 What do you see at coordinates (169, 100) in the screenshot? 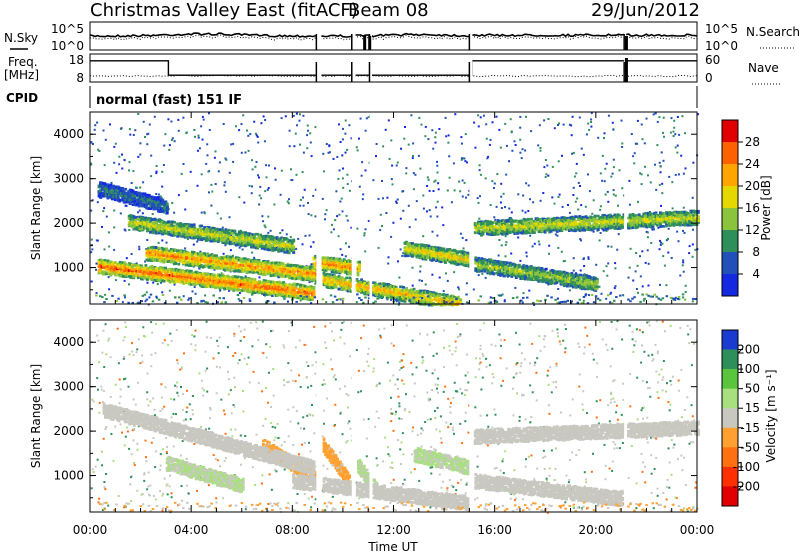
I see `cpid-value: normal (fast) 151 IF` at bounding box center [169, 100].